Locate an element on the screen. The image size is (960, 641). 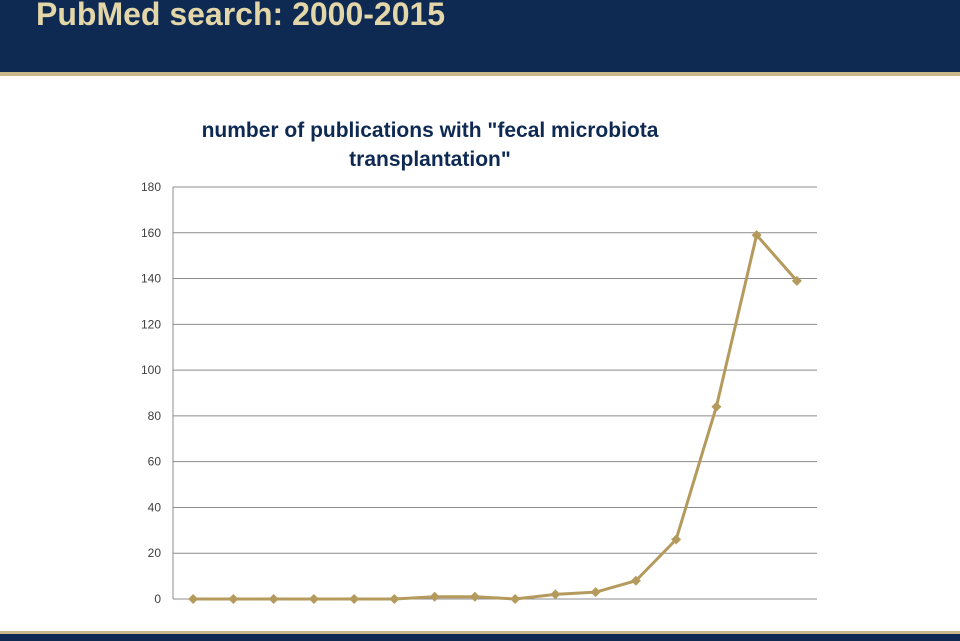
y-tick-label: 100 is located at coordinates (151, 370).